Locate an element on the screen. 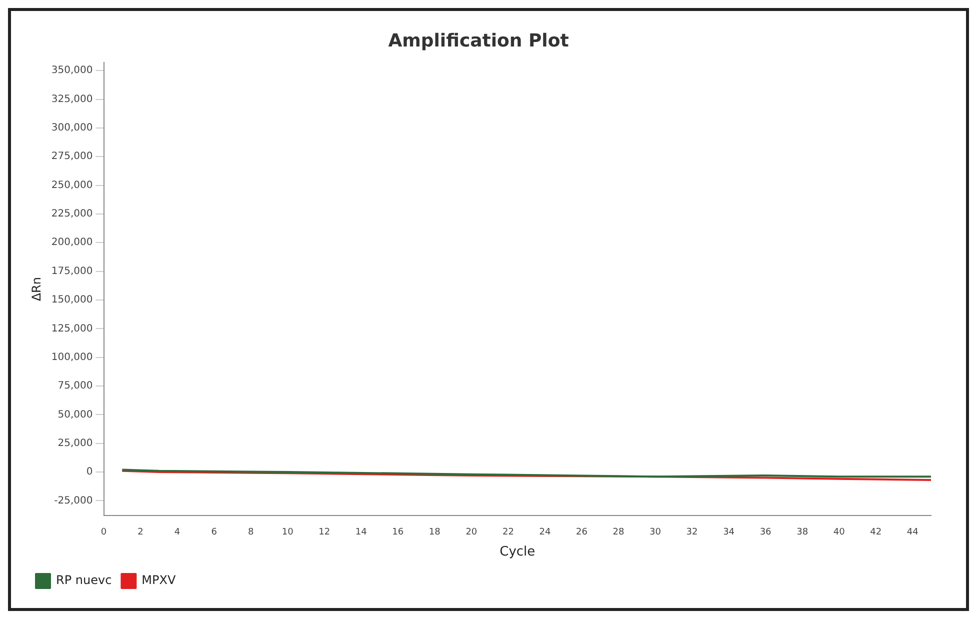 This screenshot has height=621, width=979. x-tick-label: 2 is located at coordinates (141, 532).